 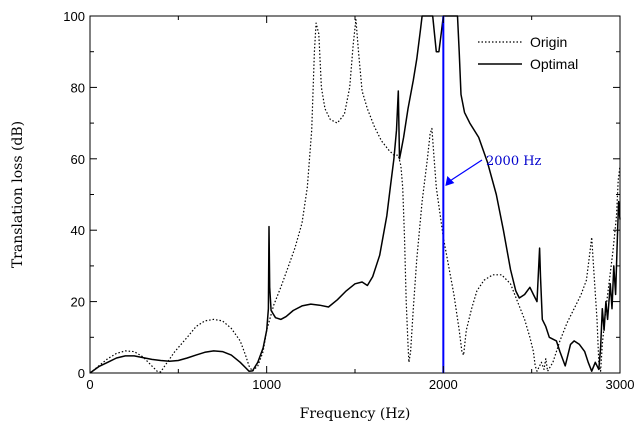 What do you see at coordinates (78, 87) in the screenshot?
I see `y-tick-label: 80` at bounding box center [78, 87].